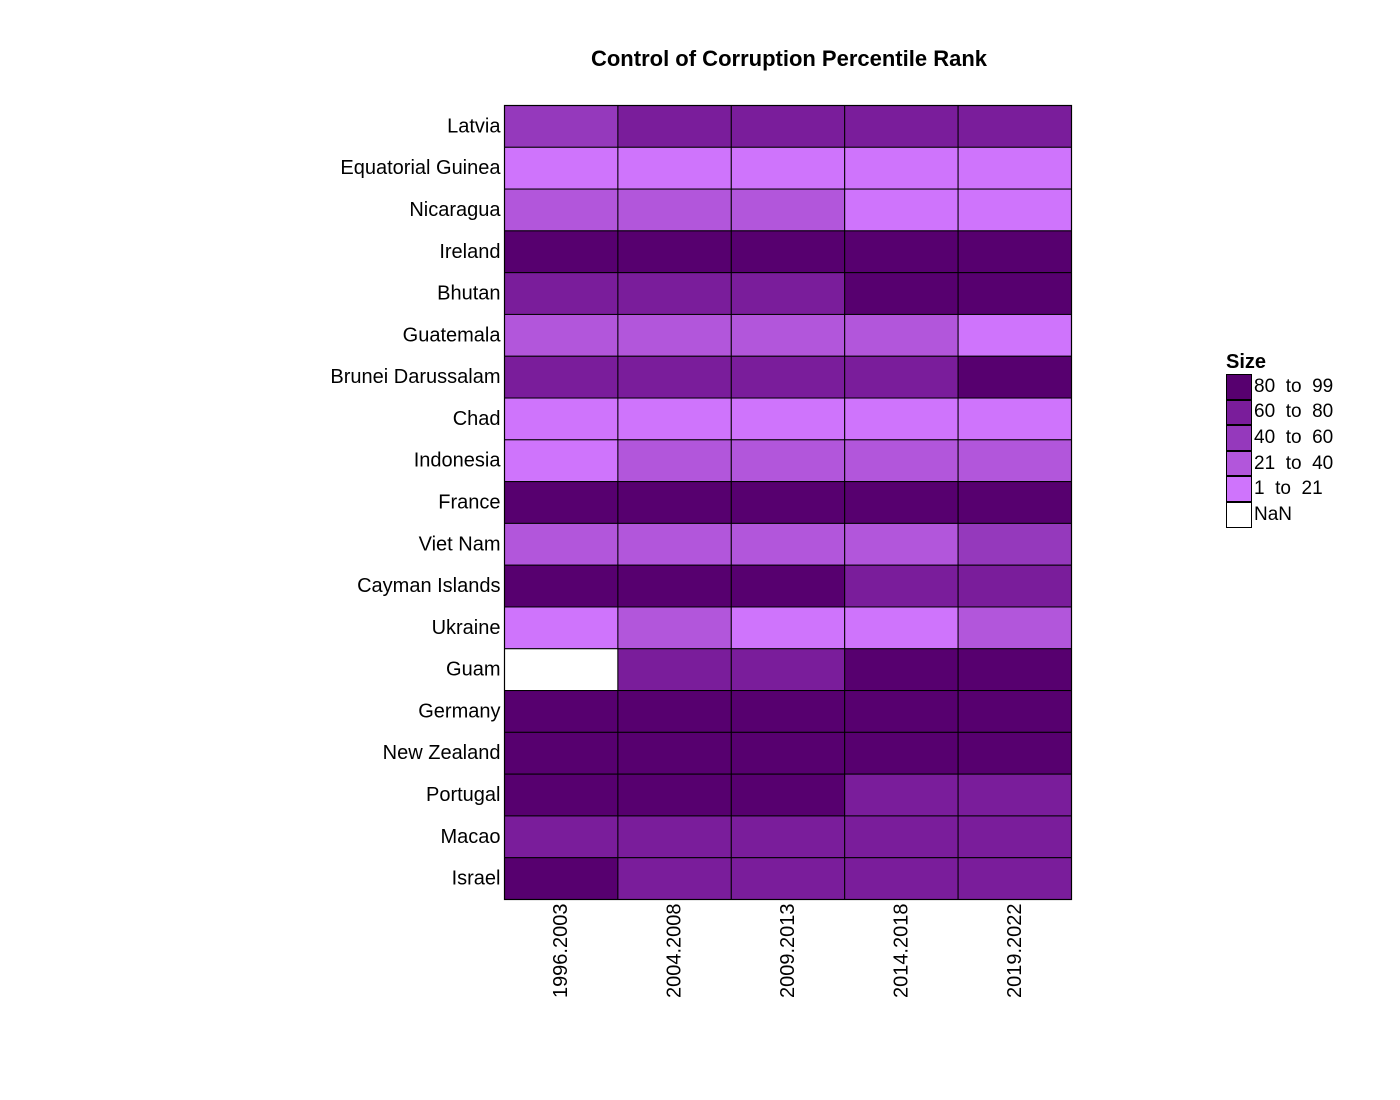 The width and height of the screenshot is (1400, 1100). Describe the element at coordinates (1014, 168) in the screenshot. I see `heatmap-cell-equatorial-guinea-2019-2022` at that location.